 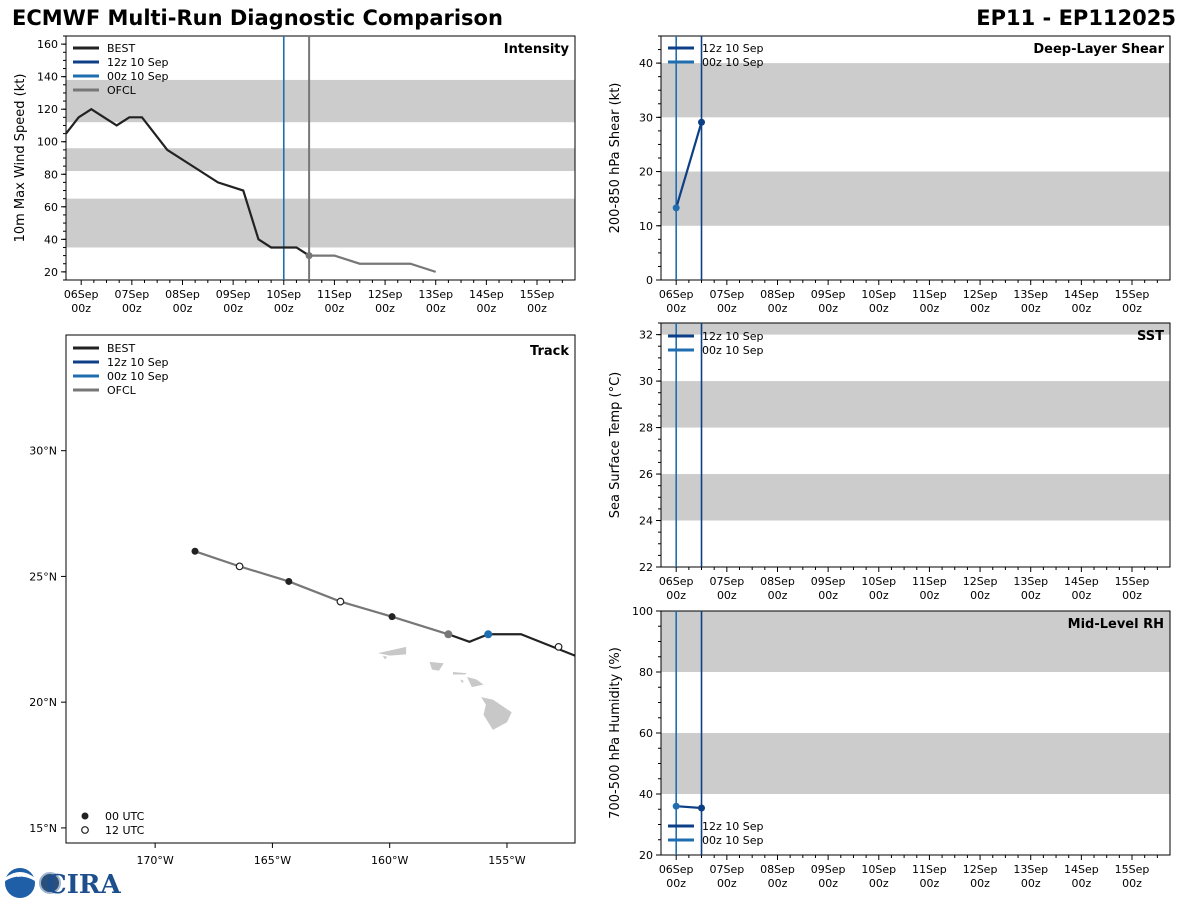 What do you see at coordinates (85, 830) in the screenshot?
I see `legend-12utc-marker` at bounding box center [85, 830].